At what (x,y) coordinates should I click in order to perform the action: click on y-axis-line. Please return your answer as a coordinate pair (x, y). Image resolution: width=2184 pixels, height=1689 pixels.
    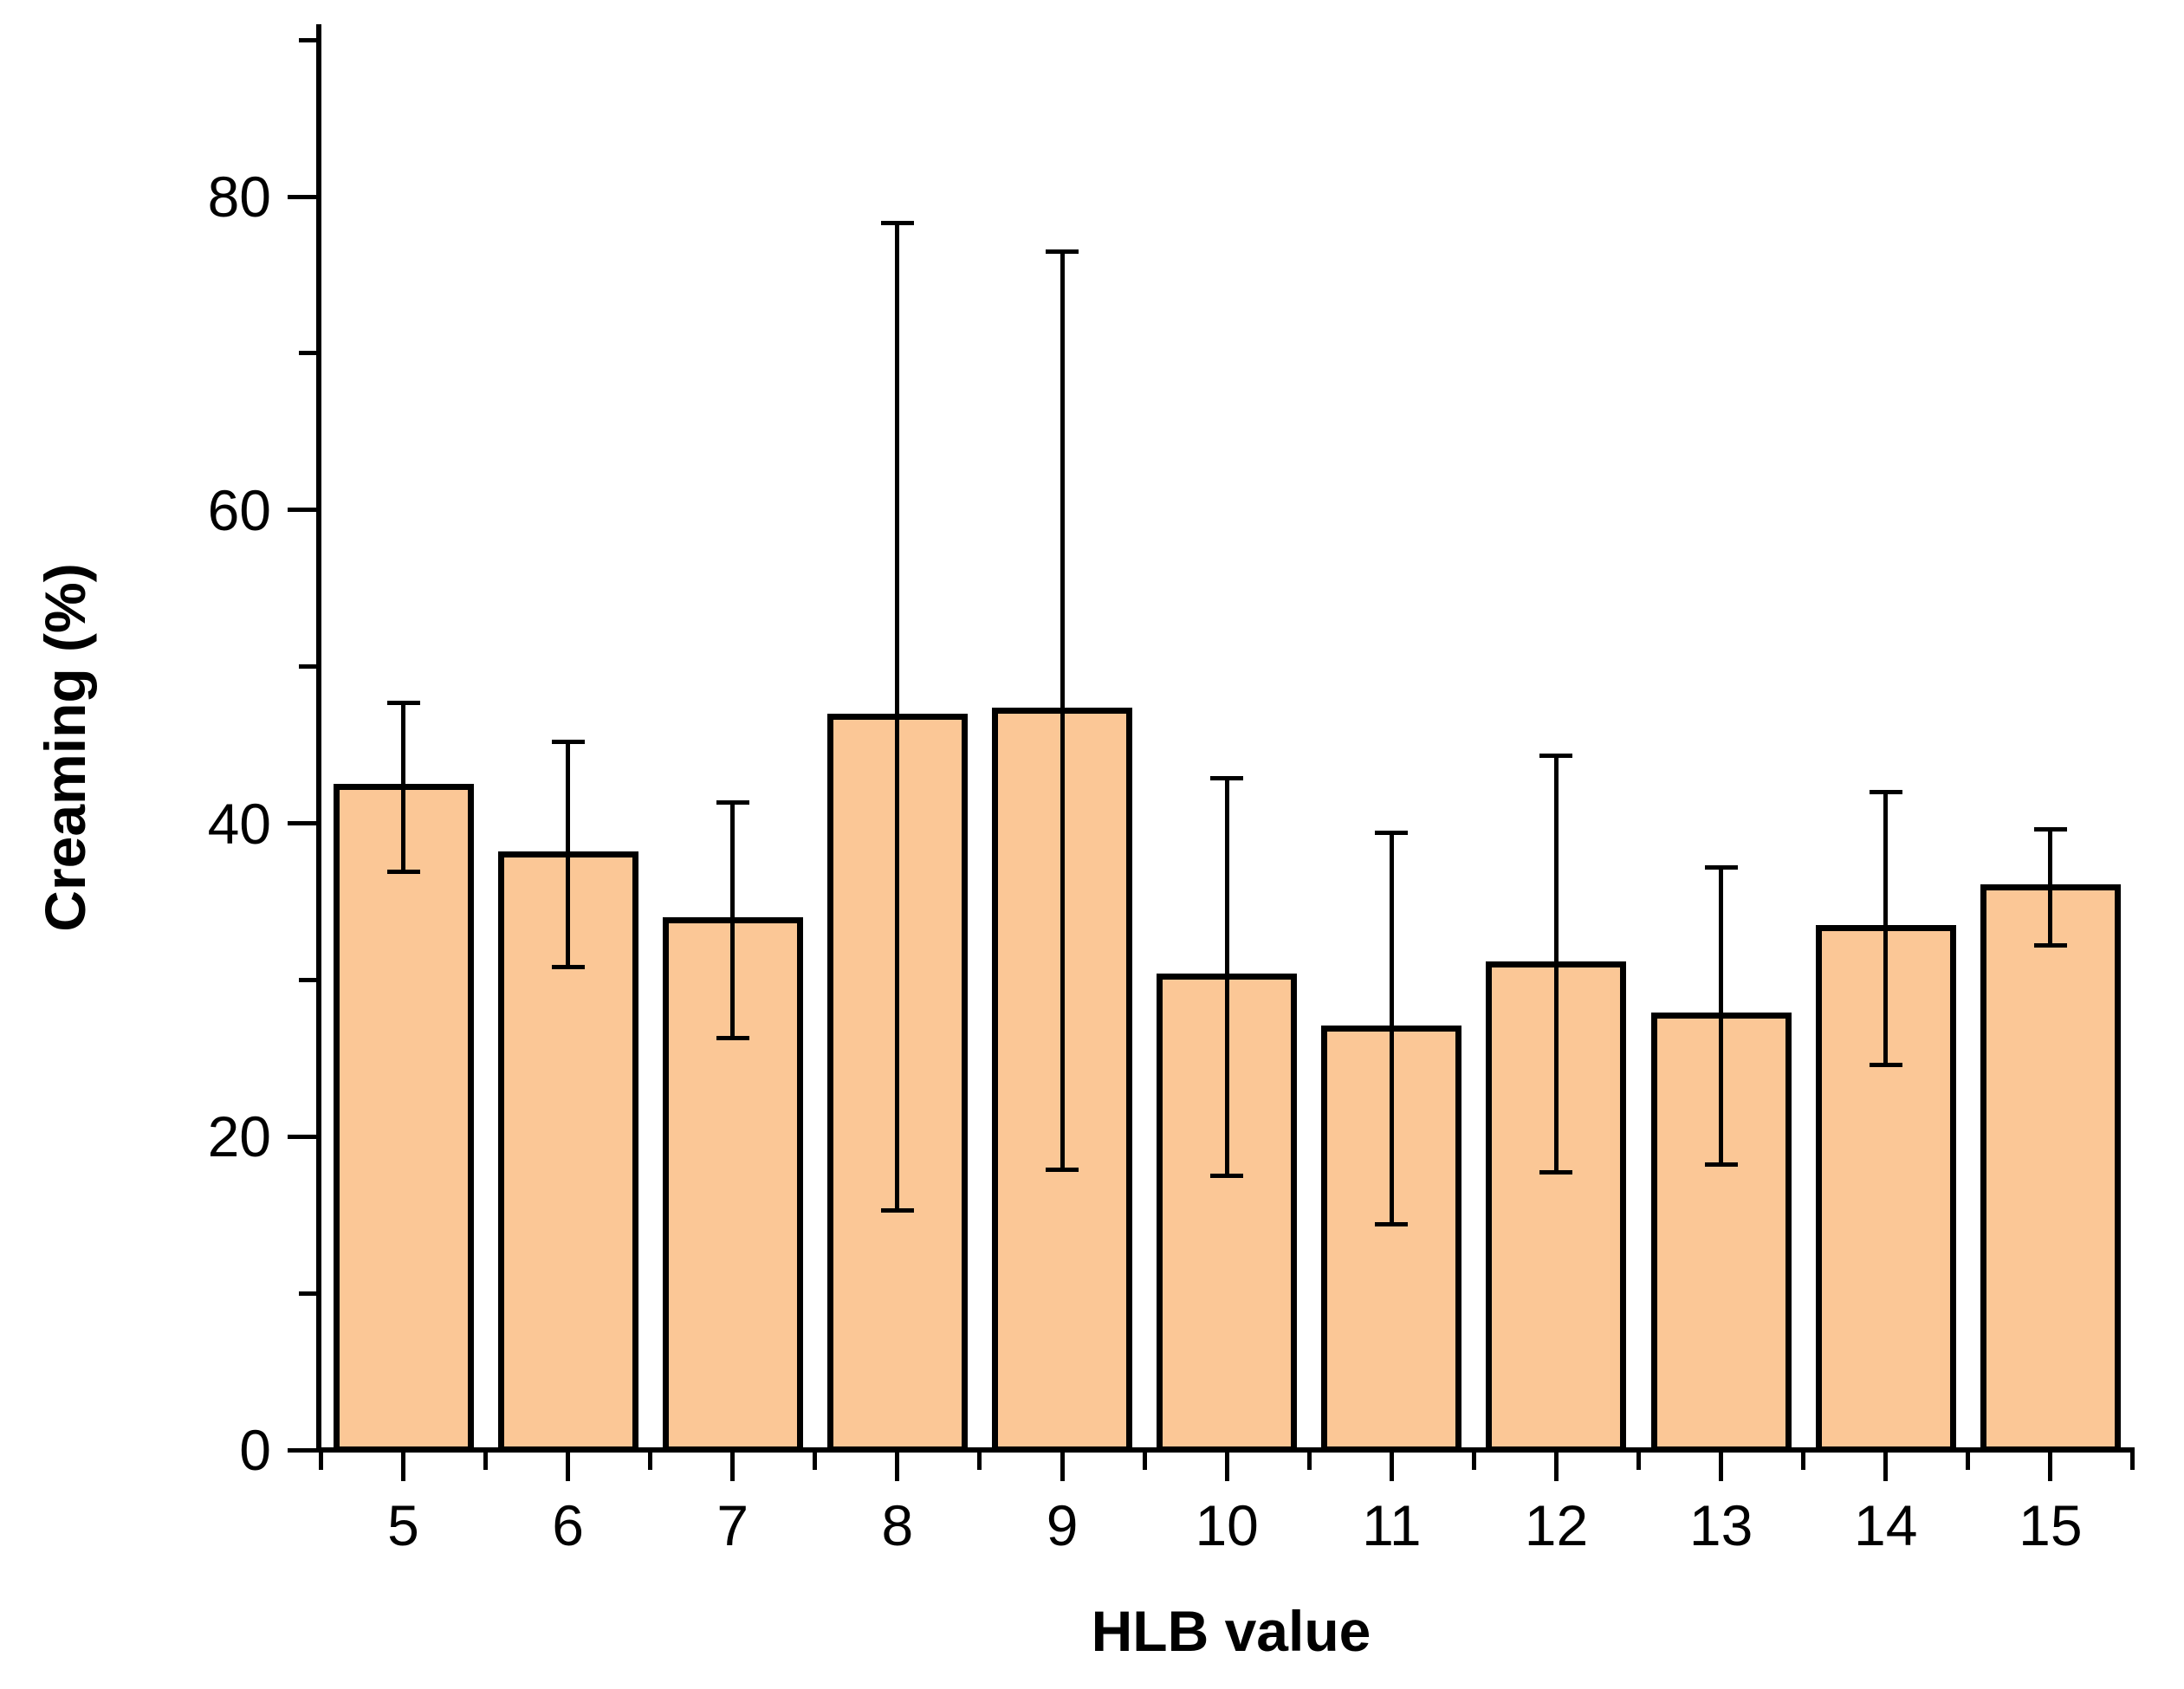
    Looking at the image, I should click on (318, 738).